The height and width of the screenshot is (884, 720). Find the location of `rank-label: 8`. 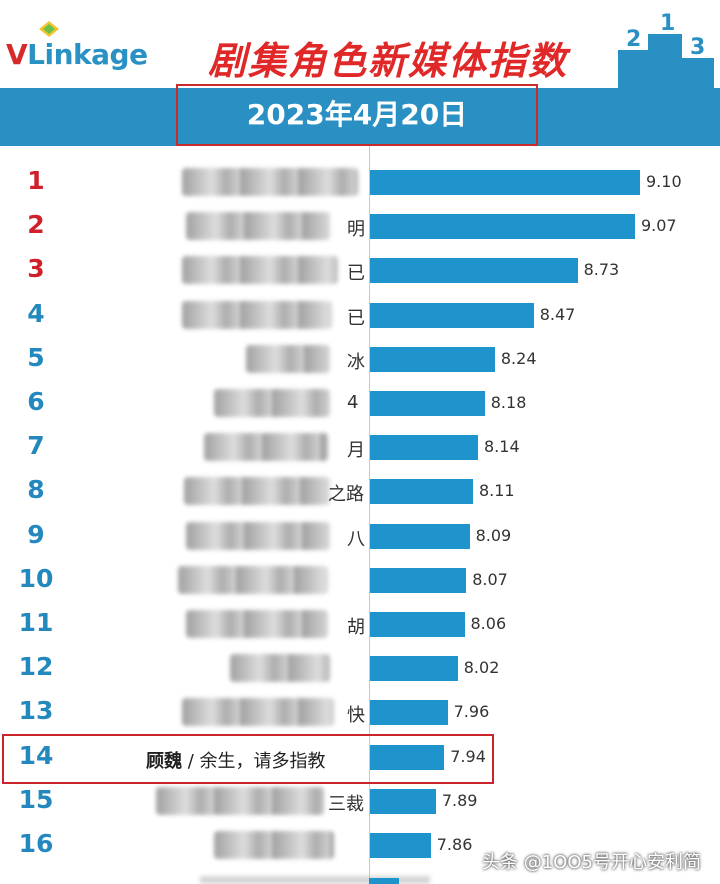

rank-label: 8 is located at coordinates (36, 490).